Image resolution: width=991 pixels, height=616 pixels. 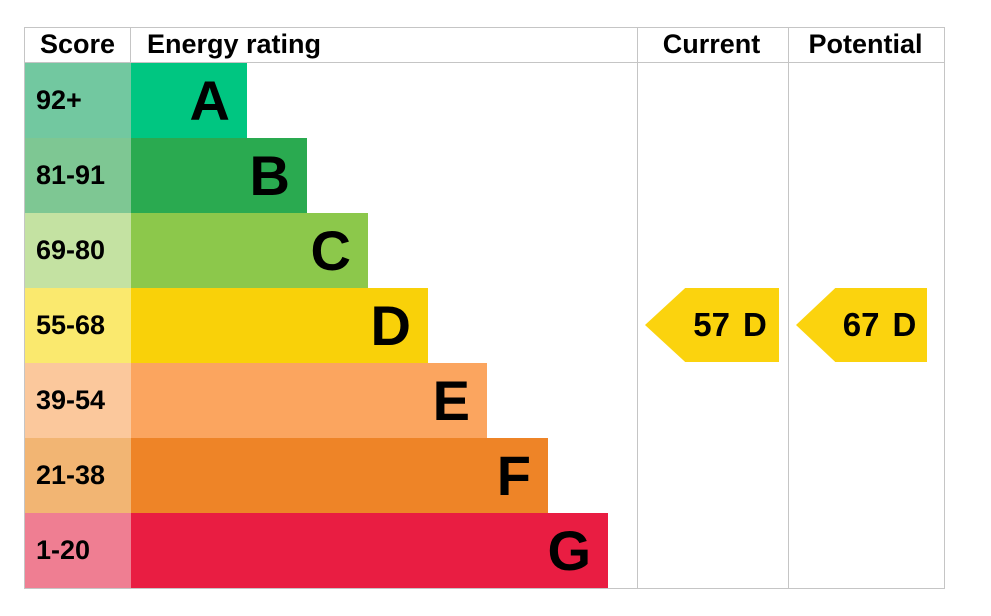 What do you see at coordinates (861, 324) in the screenshot?
I see `potential-rating-value: 67` at bounding box center [861, 324].